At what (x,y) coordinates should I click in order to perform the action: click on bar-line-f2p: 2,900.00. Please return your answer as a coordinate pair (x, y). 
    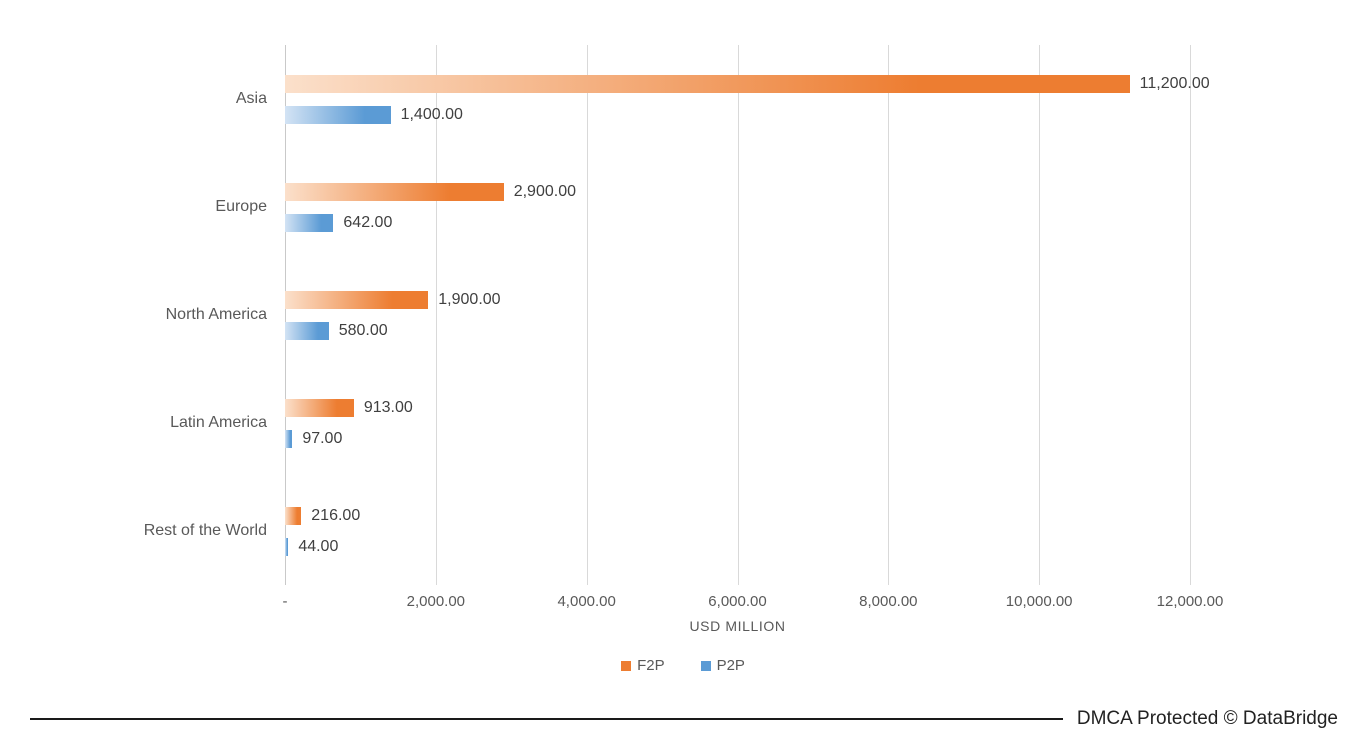
    Looking at the image, I should click on (737, 191).